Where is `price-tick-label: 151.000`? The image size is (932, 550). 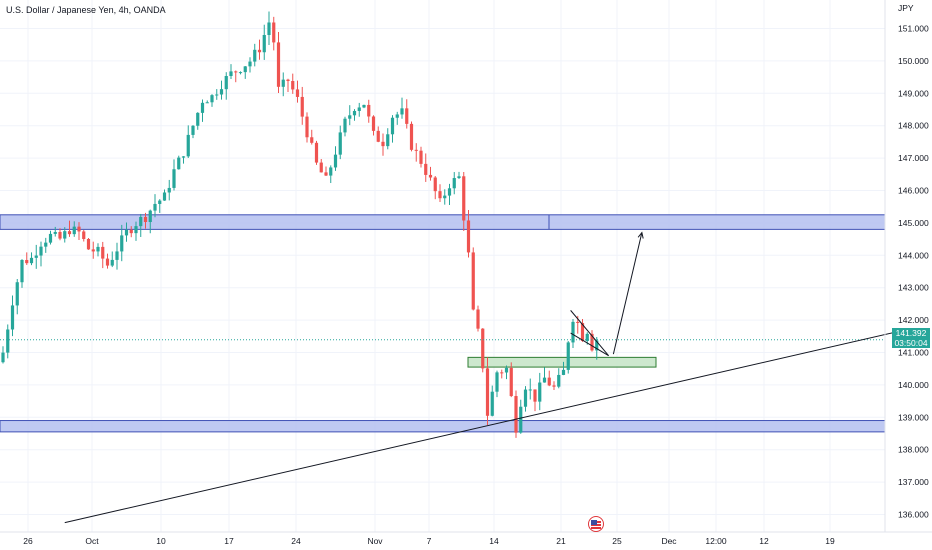
price-tick-label: 151.000 is located at coordinates (913, 29).